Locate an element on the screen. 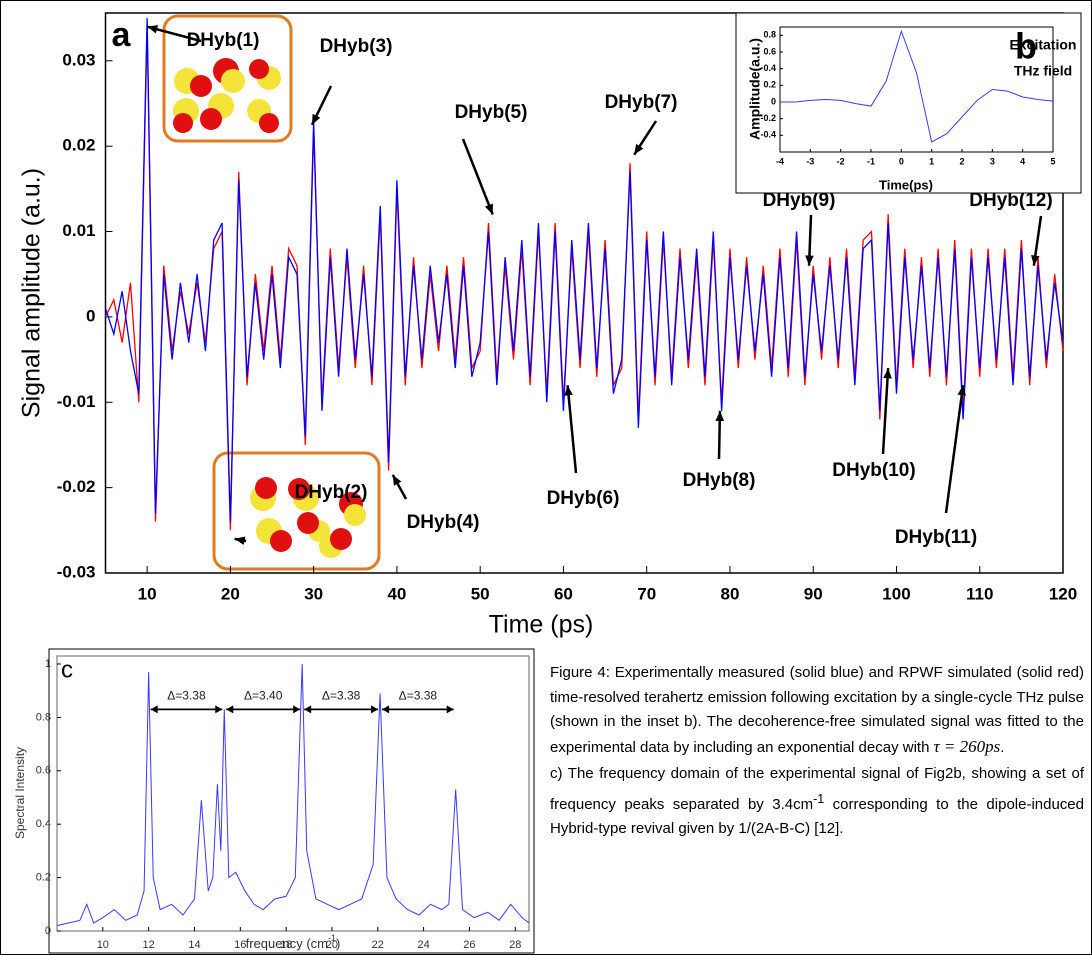 The image size is (1092, 955). x-tick-label: 110 is located at coordinates (979, 593).